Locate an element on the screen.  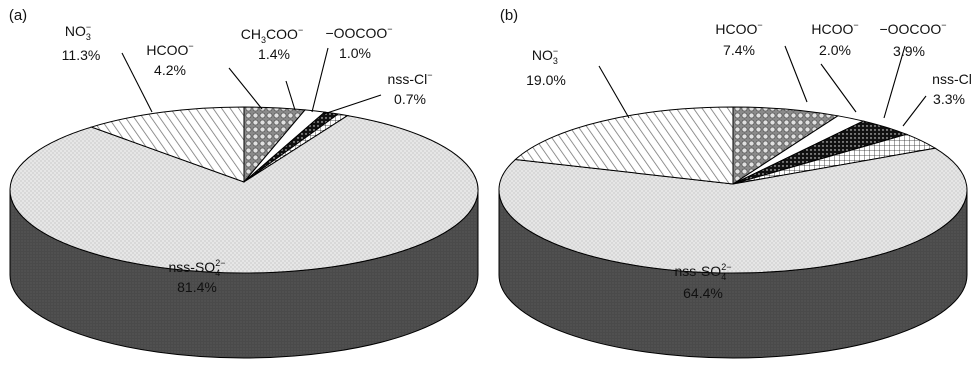
slice-value-label: 3.3% is located at coordinates (949, 99).